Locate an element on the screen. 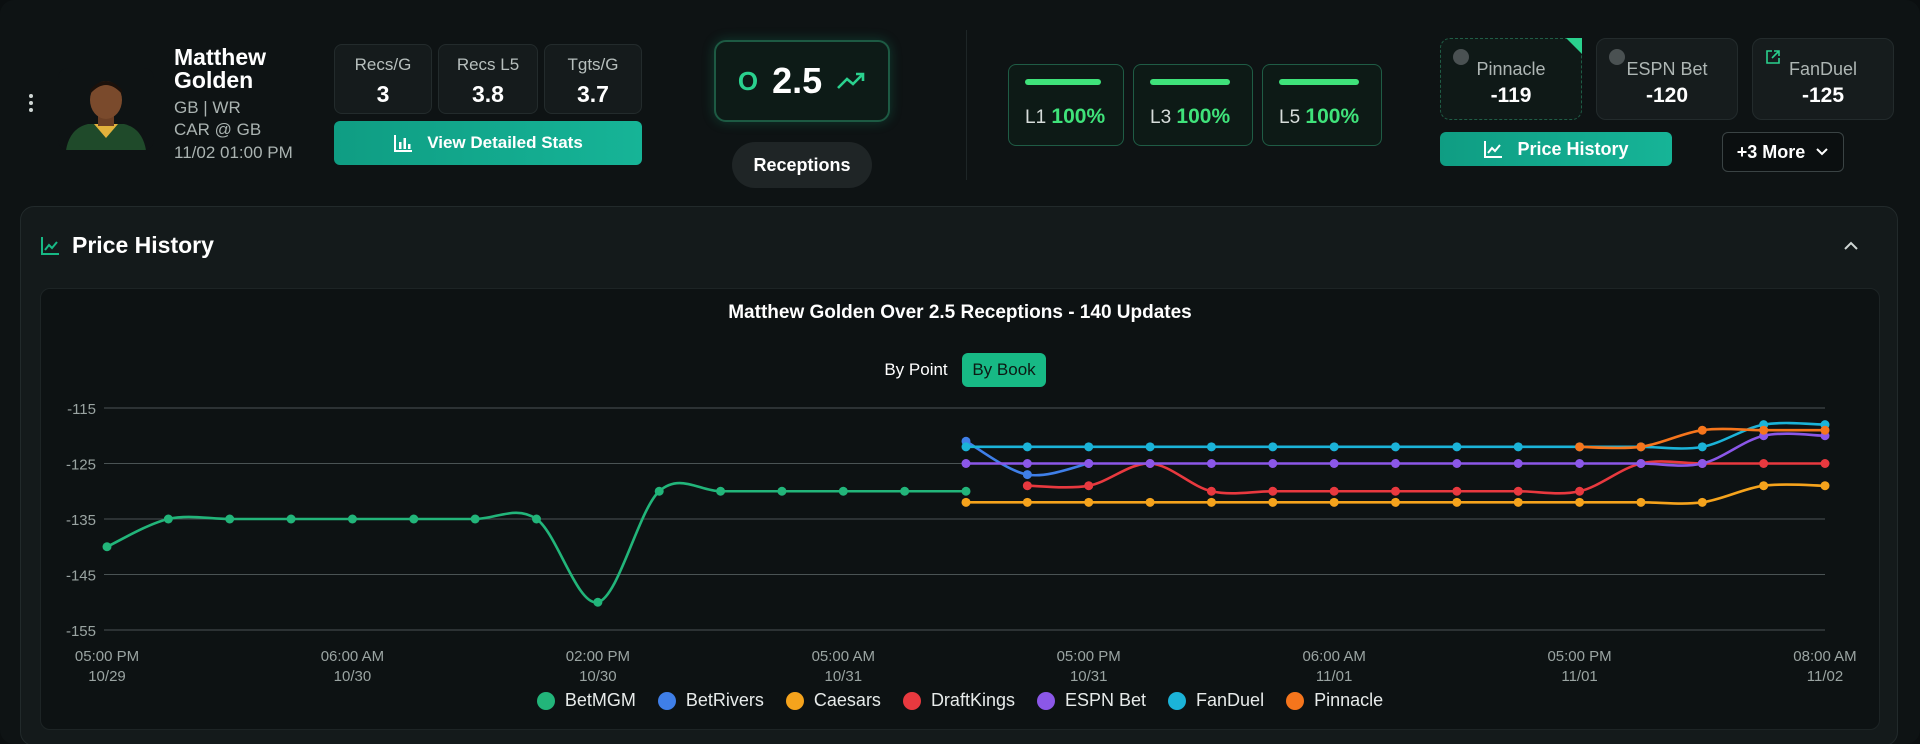 The image size is (1920, 744). legend-item: Caesars is located at coordinates (833, 700).